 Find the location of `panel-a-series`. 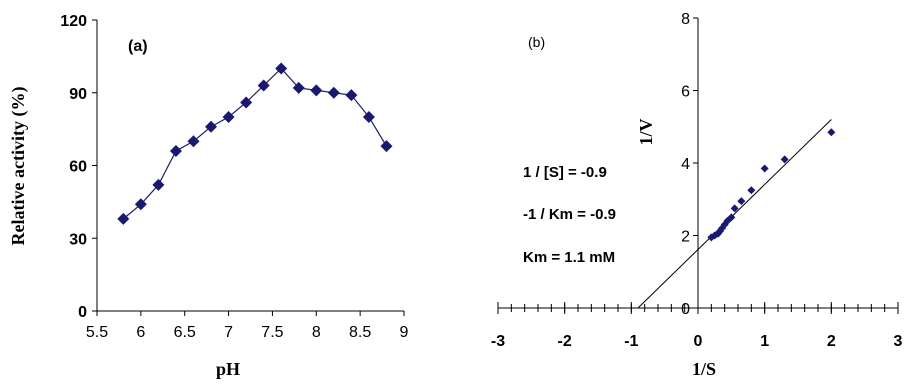

panel-a-series is located at coordinates (255, 143).